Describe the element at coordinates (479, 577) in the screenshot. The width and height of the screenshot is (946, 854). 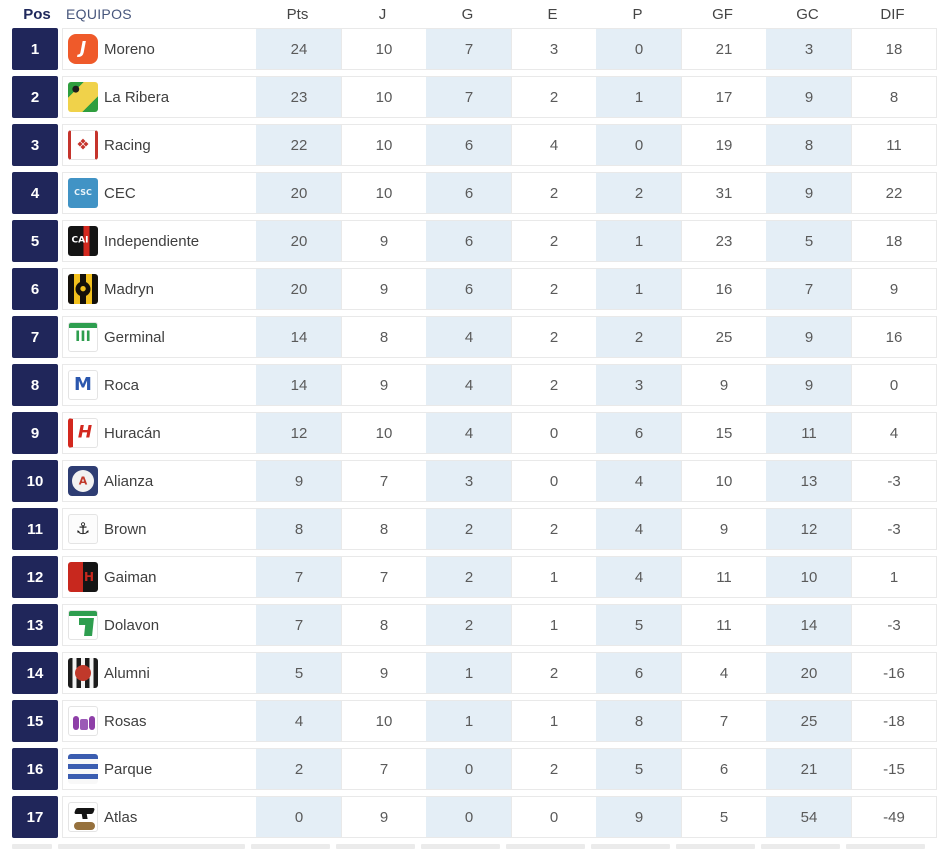
I see `team-row: 12 H Gaiman 7 7 2 1 4 11 10 1` at that location.